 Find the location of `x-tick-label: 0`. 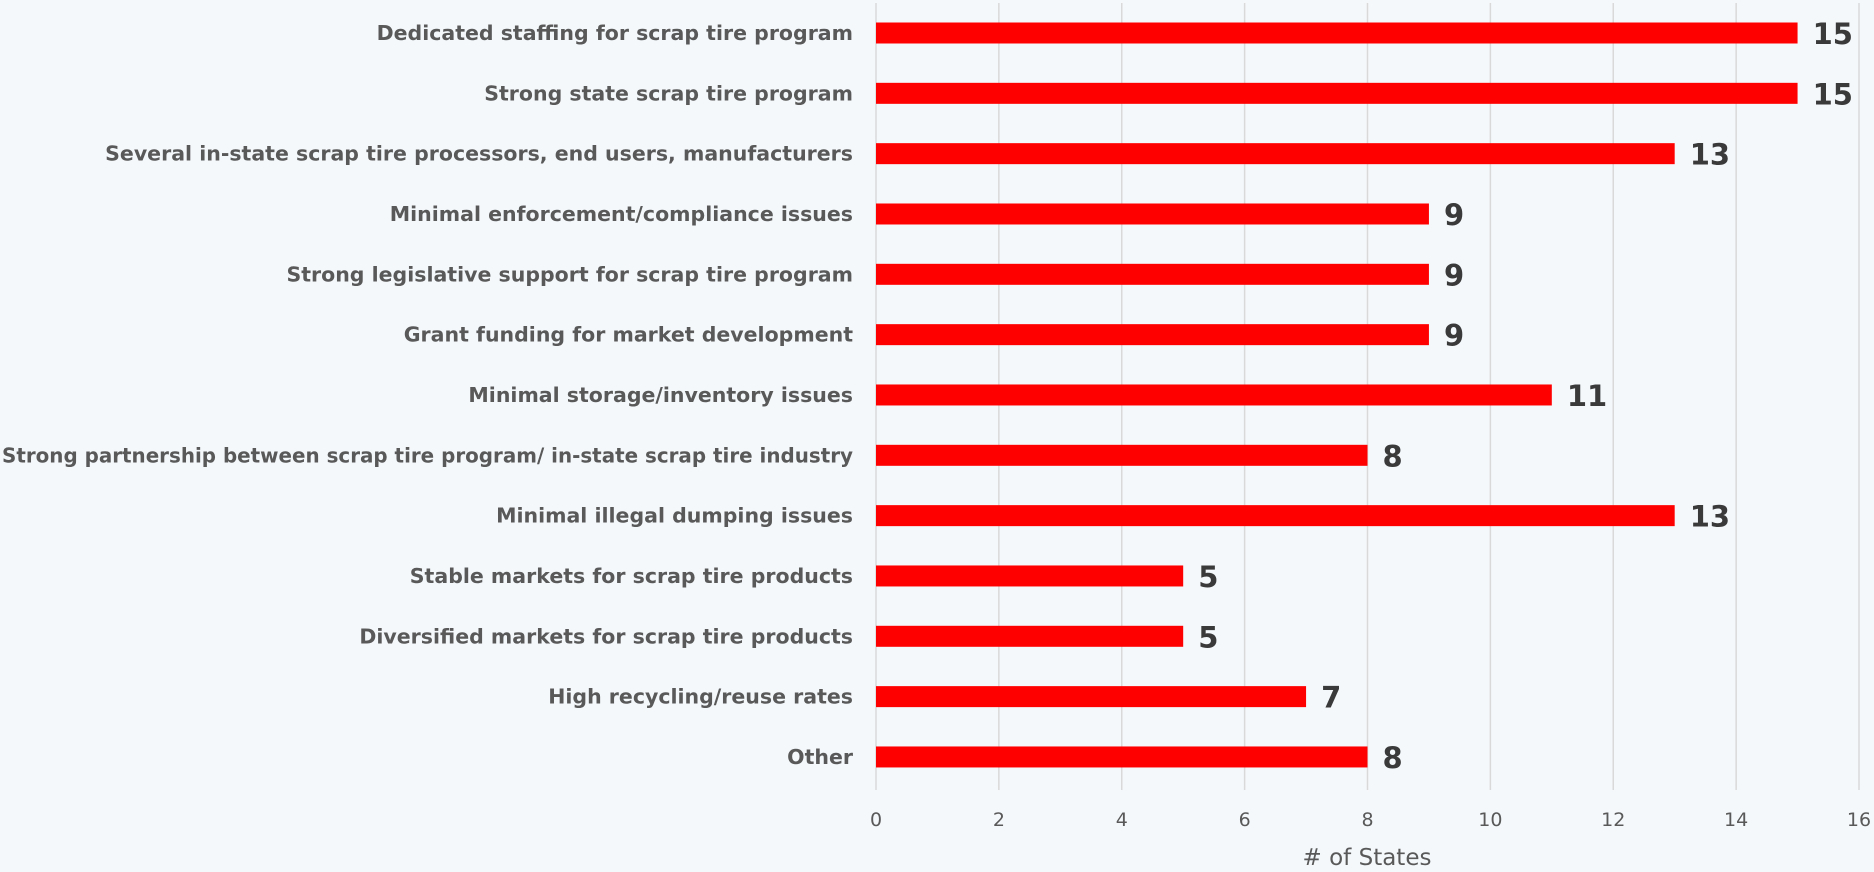

x-tick-label: 0 is located at coordinates (876, 820).